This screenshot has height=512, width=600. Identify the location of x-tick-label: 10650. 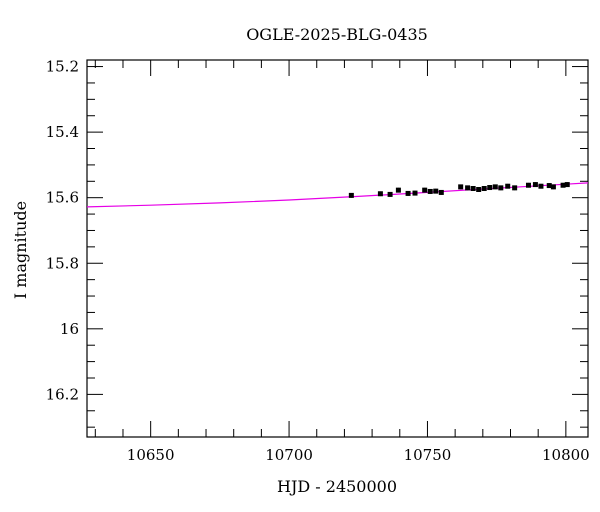
(151, 455).